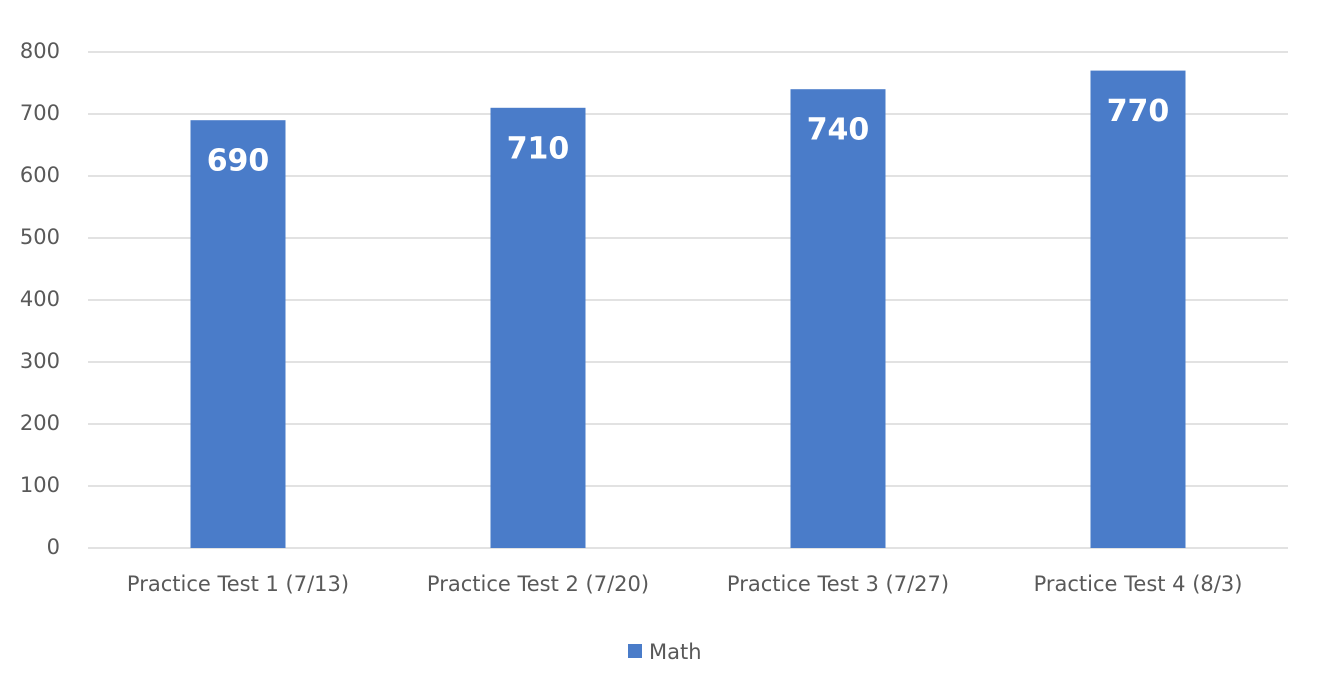  I want to click on value-label: 710, so click(538, 148).